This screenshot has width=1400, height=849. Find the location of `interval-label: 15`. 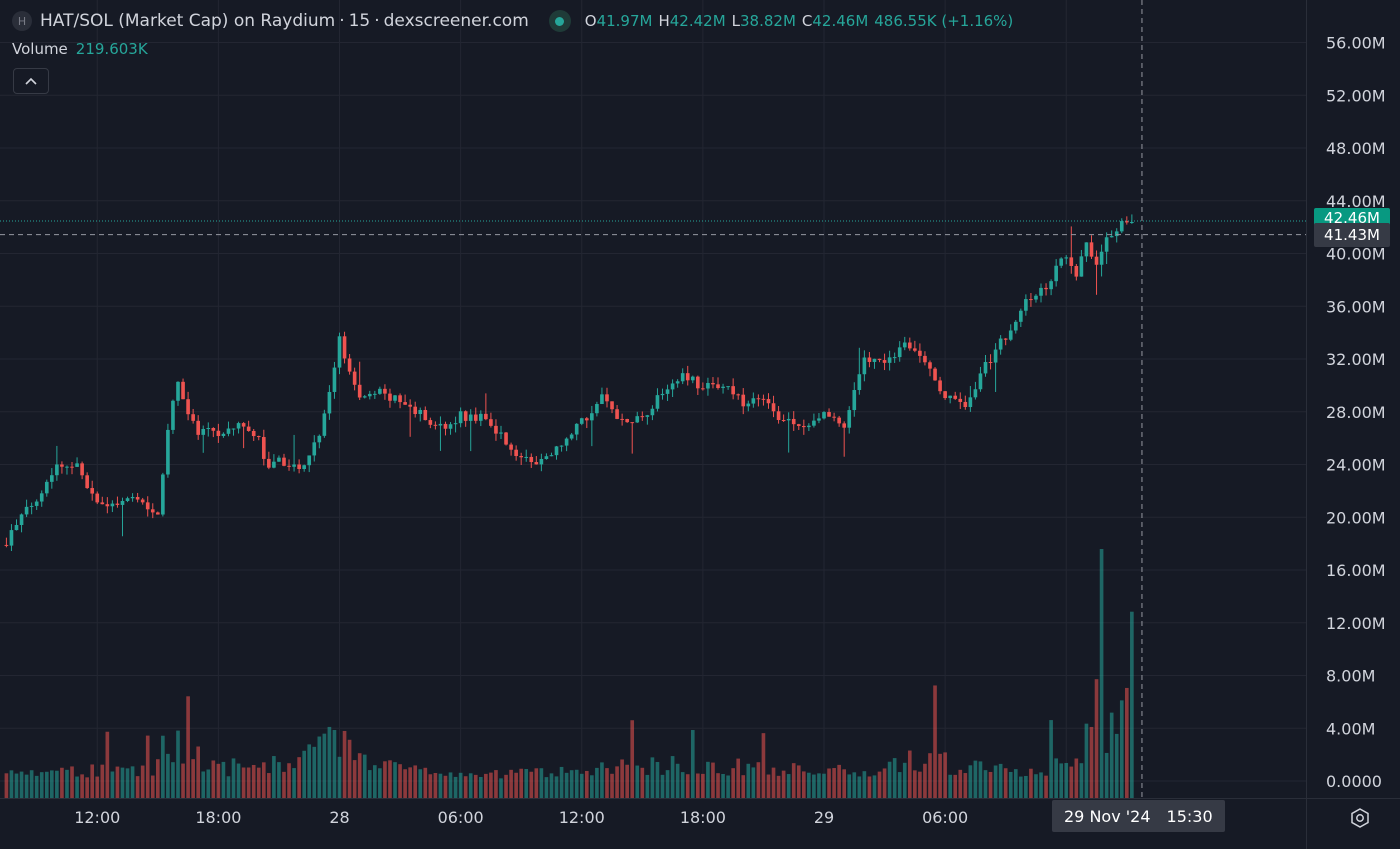

interval-label: 15 is located at coordinates (359, 21).